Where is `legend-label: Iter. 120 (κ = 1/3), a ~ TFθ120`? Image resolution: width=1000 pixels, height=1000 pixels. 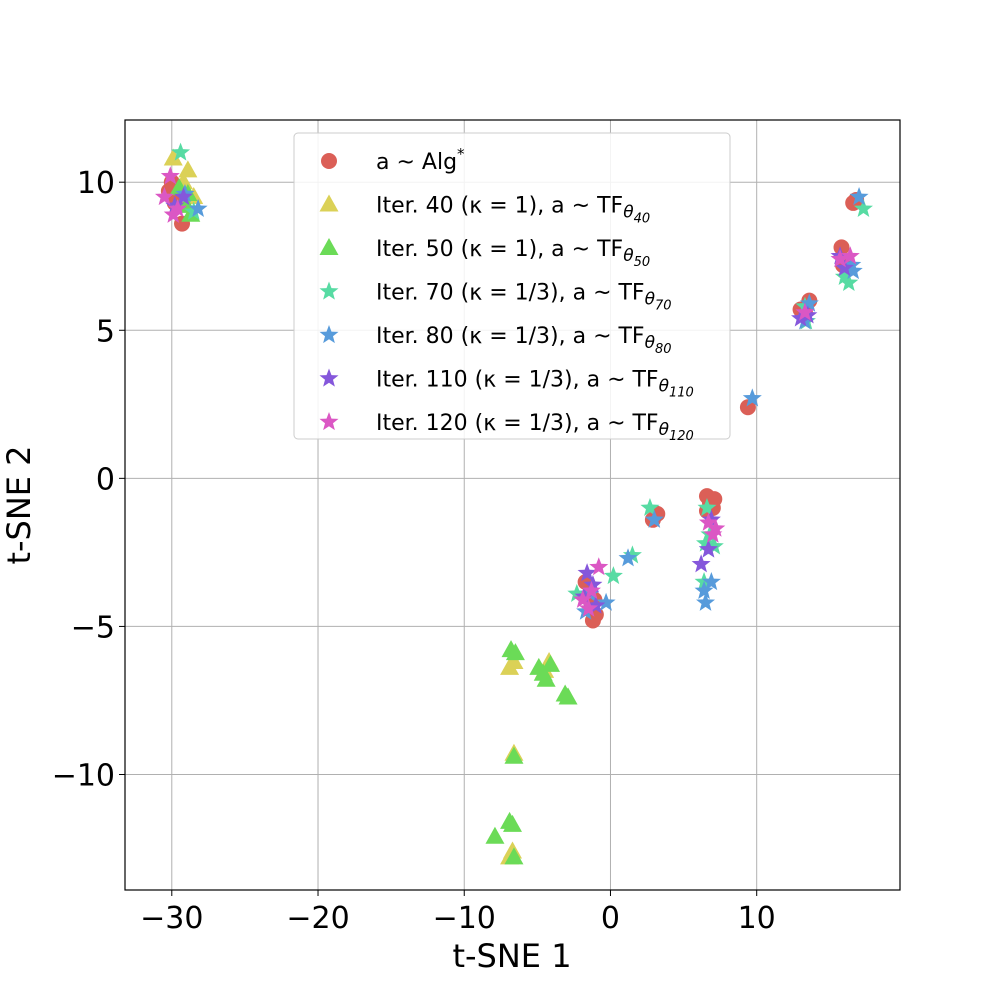
legend-label: Iter. 120 (κ = 1/3), a ~ TFθ120 is located at coordinates (535, 427).